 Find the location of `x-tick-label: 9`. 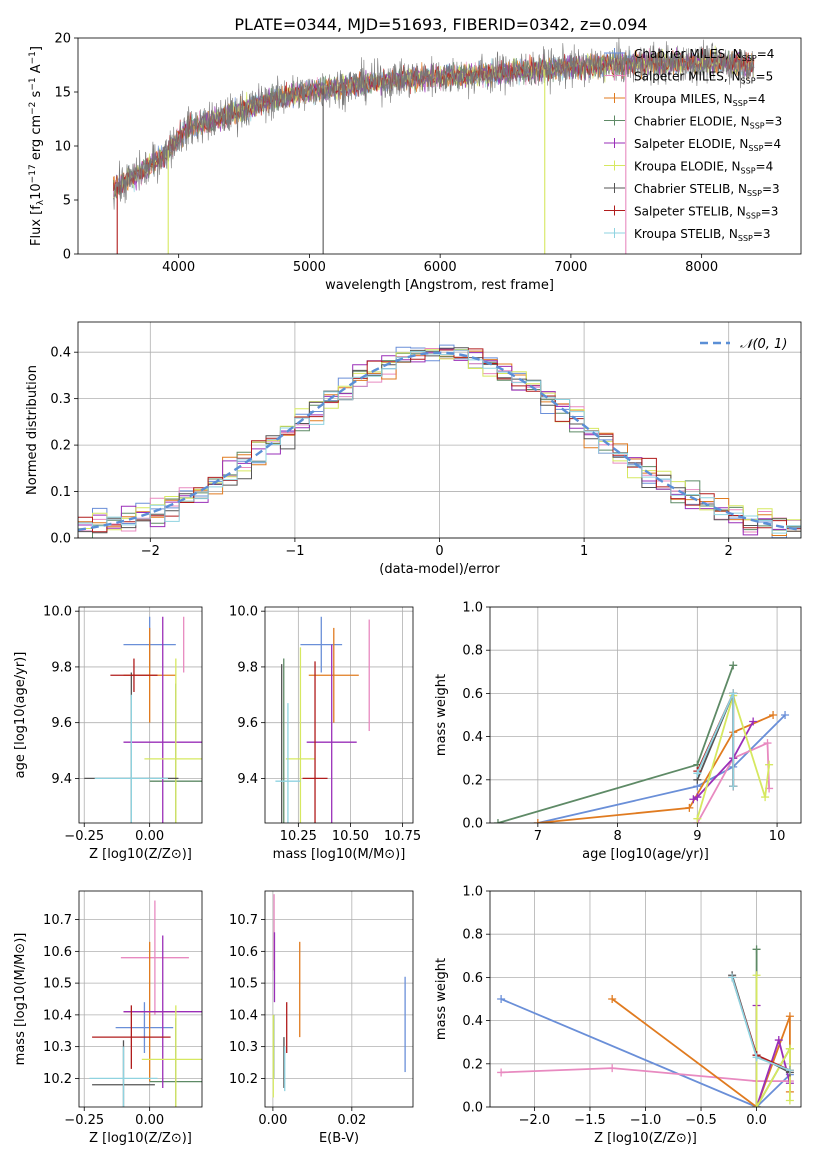

x-tick-label: 9 is located at coordinates (697, 836).